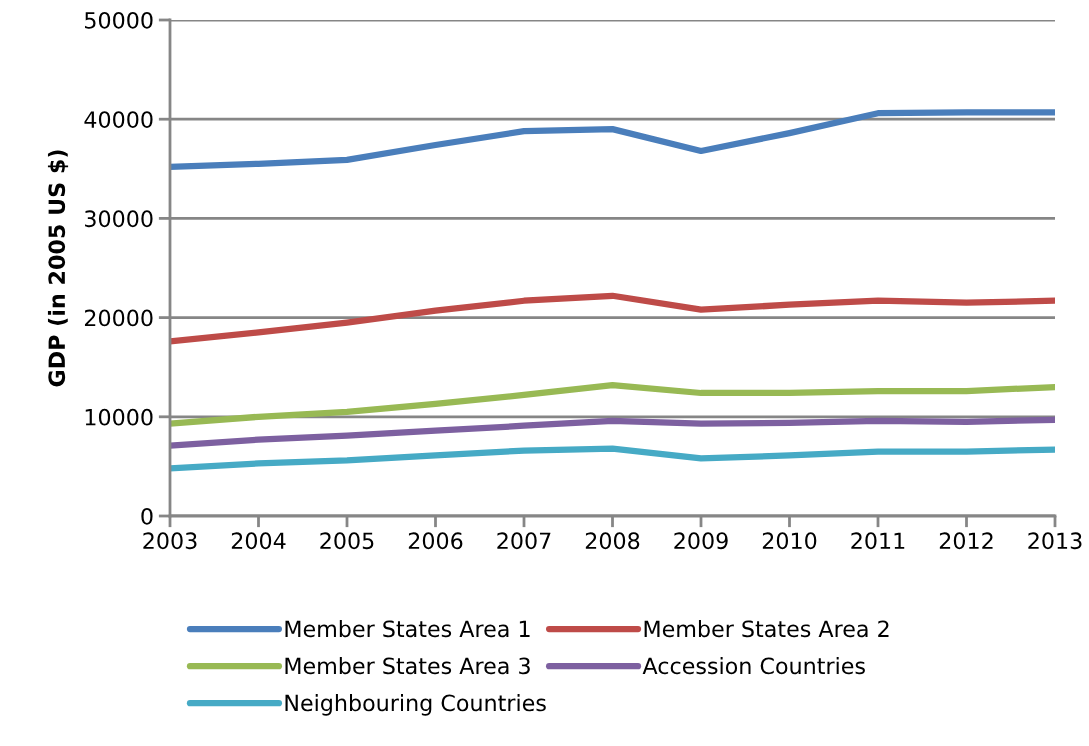 The width and height of the screenshot is (1089, 746). Describe the element at coordinates (407, 666) in the screenshot. I see `legend-label: Member States Area 3` at that location.